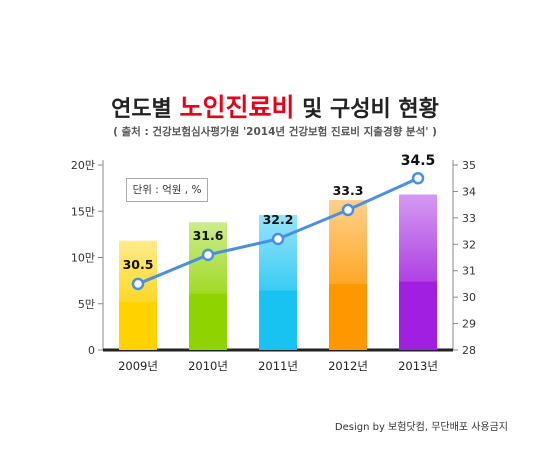 The height and width of the screenshot is (473, 550). I want to click on right-tick-label: 29, so click(469, 324).